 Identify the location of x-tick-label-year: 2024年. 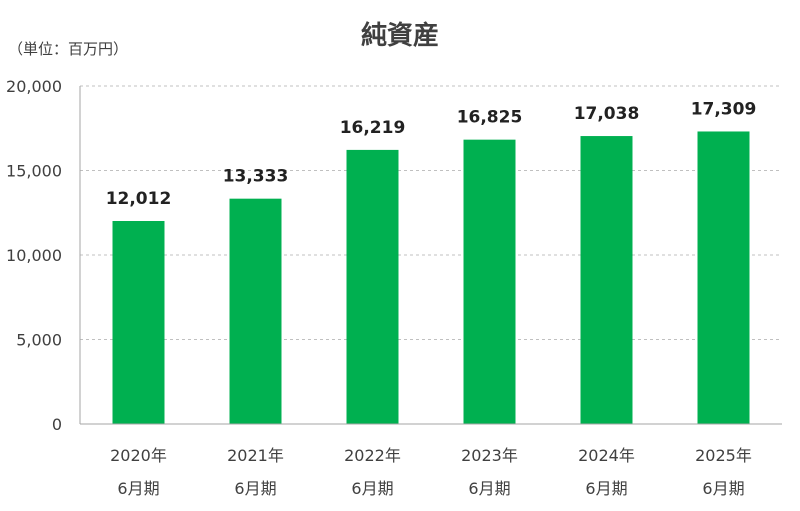
(606, 455).